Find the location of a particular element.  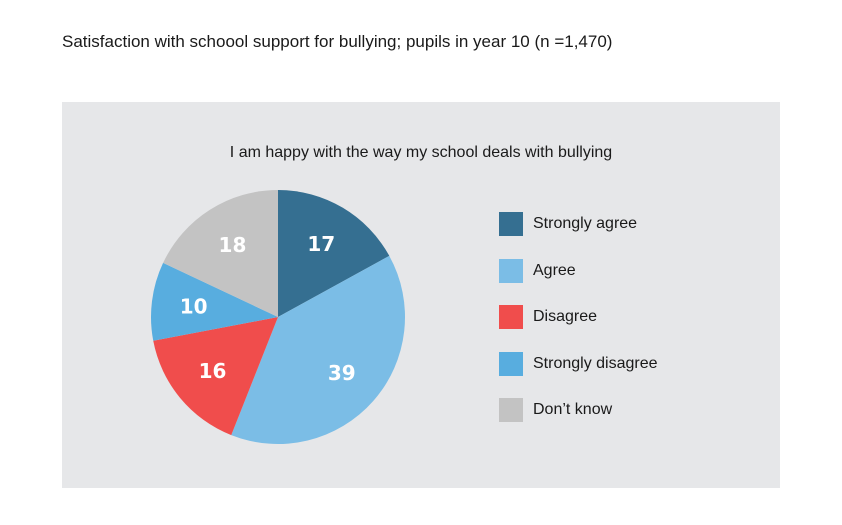

pie-slice-agree is located at coordinates (318, 349).